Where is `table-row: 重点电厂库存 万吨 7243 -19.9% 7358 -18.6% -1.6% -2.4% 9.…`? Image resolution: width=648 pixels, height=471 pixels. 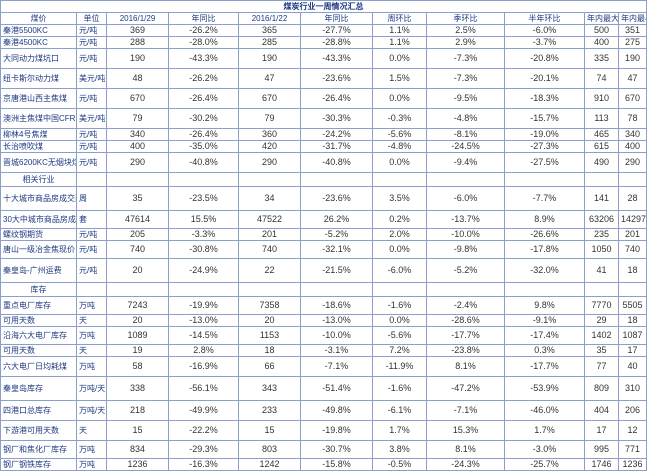 table-row: 重点电厂库存 万吨 7243 -19.9% 7358 -18.6% -1.6% -2.4% 9.… is located at coordinates (324, 305).